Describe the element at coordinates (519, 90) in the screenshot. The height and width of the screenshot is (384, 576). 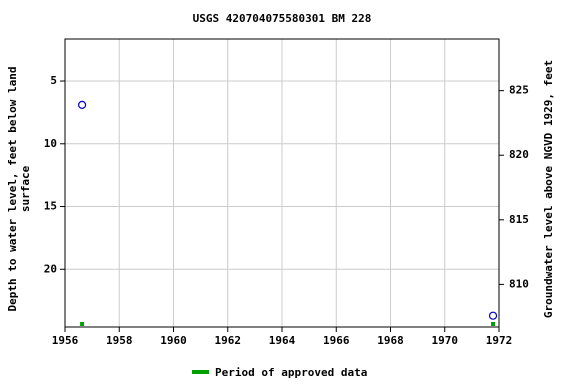
I see `y2-tick-label: 825` at that location.